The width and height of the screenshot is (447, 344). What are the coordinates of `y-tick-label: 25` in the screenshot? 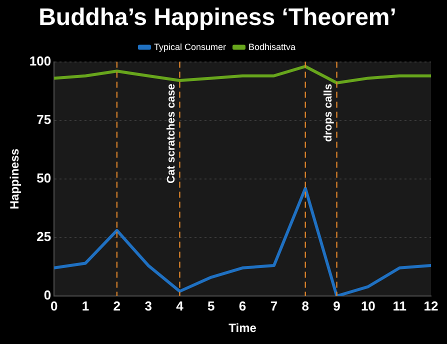 It's located at (44, 236).